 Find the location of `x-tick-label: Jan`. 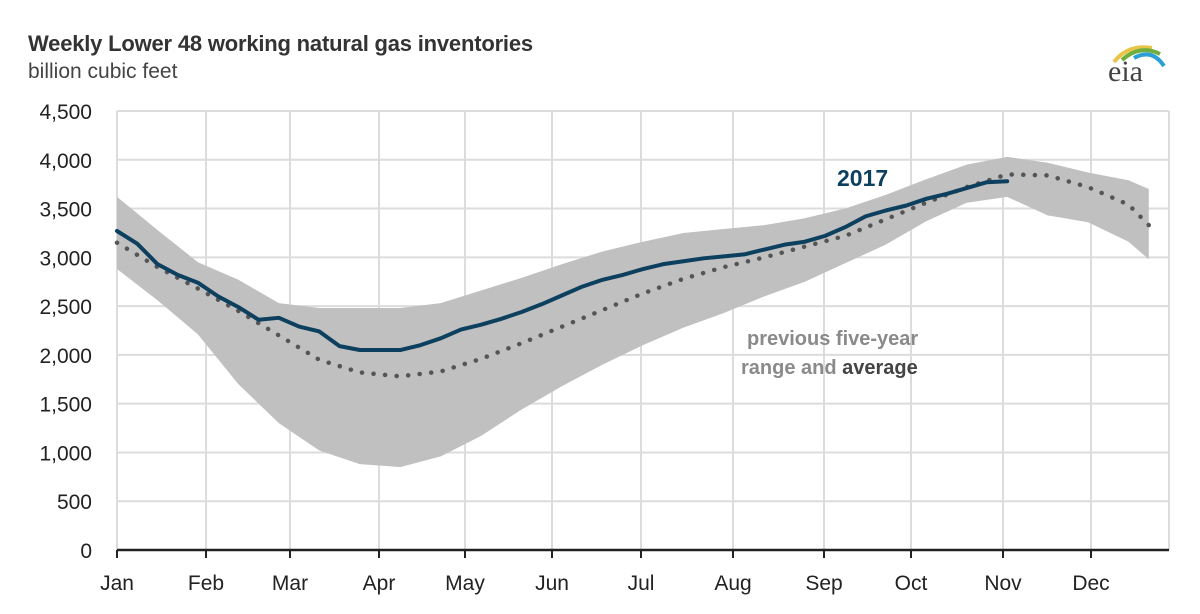

x-tick-label: Jan is located at coordinates (117, 583).